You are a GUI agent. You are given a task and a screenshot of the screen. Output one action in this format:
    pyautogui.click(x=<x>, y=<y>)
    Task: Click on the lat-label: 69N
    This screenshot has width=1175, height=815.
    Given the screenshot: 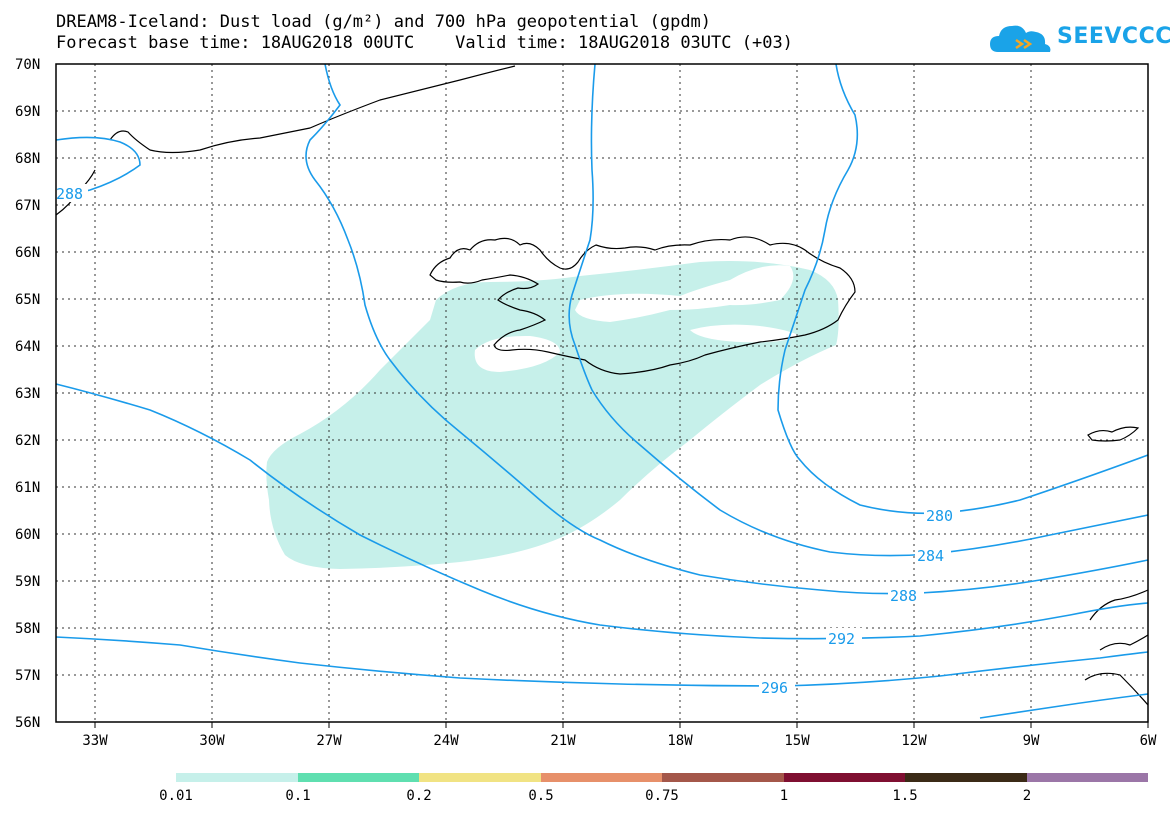 What is the action you would take?
    pyautogui.click(x=27, y=112)
    